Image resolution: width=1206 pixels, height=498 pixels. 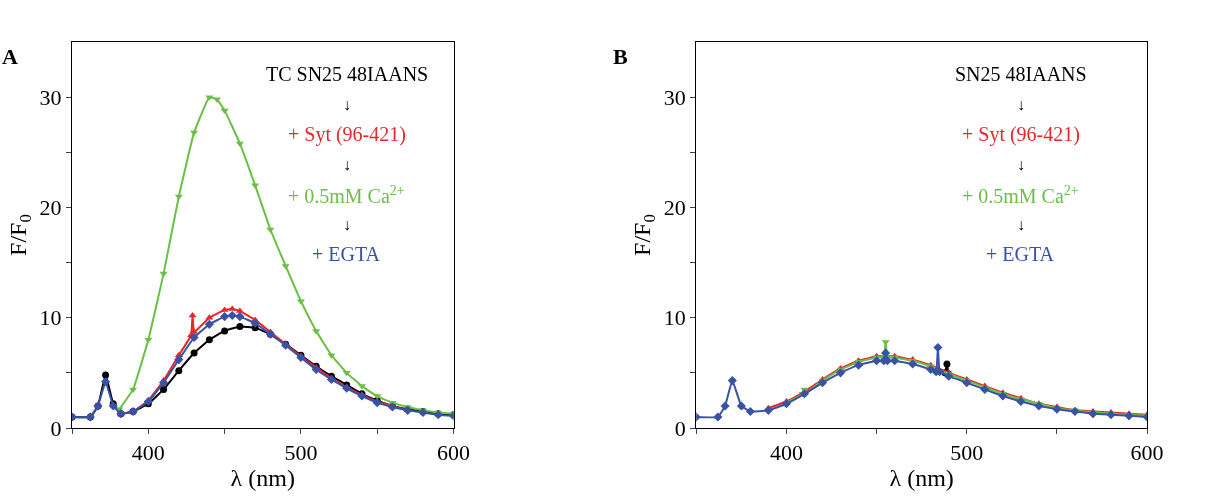 What do you see at coordinates (347, 74) in the screenshot?
I see `text: TC SN25 48IAANS` at bounding box center [347, 74].